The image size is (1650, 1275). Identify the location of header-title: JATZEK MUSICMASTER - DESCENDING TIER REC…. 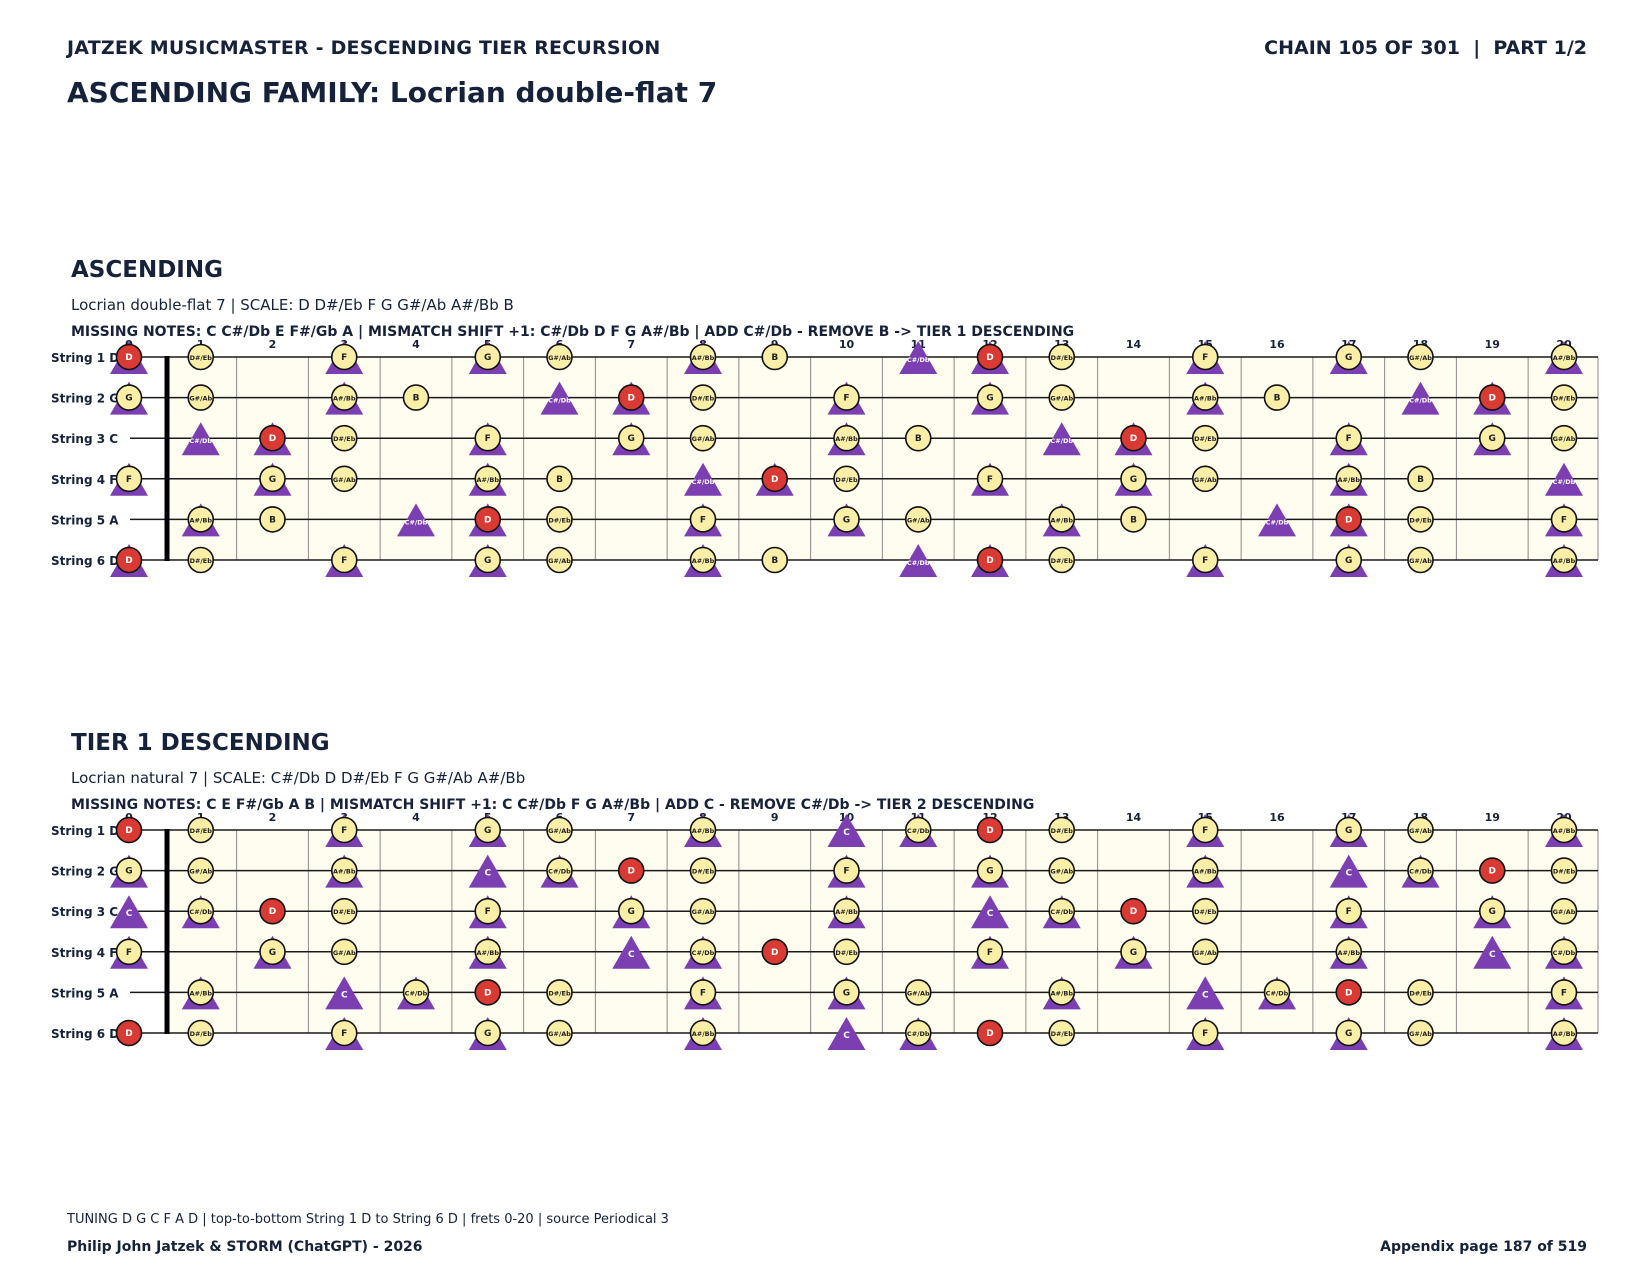
(364, 48).